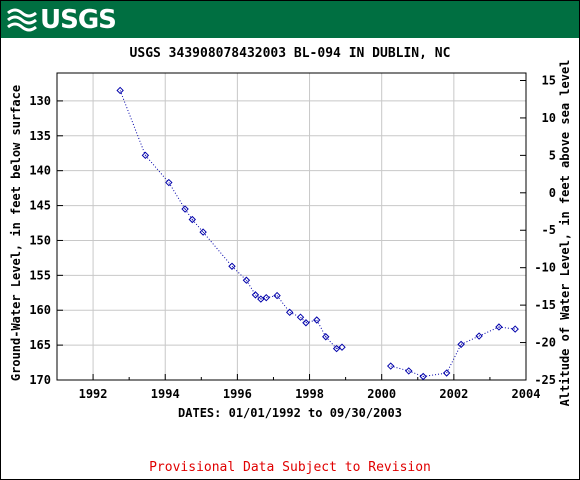 This screenshot has height=480, width=580. Describe the element at coordinates (309, 394) in the screenshot. I see `x-tick-label: 1998` at that location.